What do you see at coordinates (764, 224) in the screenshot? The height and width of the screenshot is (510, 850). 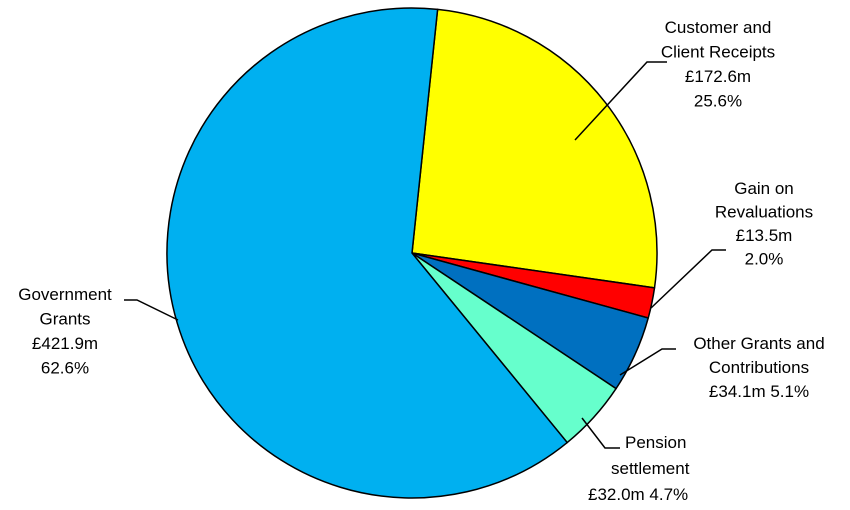 I see `data-label-gain-on-revaluations: Gain on Revaluations £13.5m 2.0%` at bounding box center [764, 224].